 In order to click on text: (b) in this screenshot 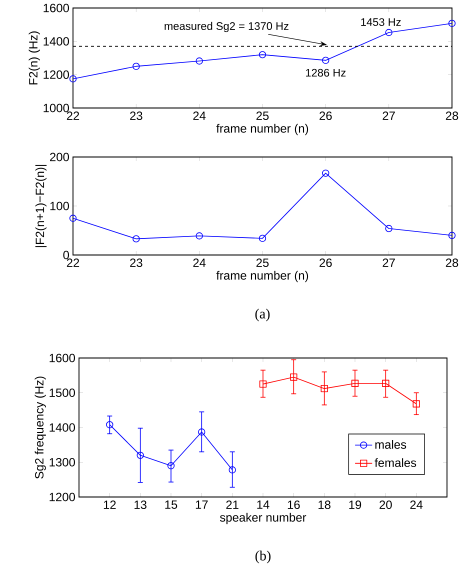, I will do `click(263, 557)`.